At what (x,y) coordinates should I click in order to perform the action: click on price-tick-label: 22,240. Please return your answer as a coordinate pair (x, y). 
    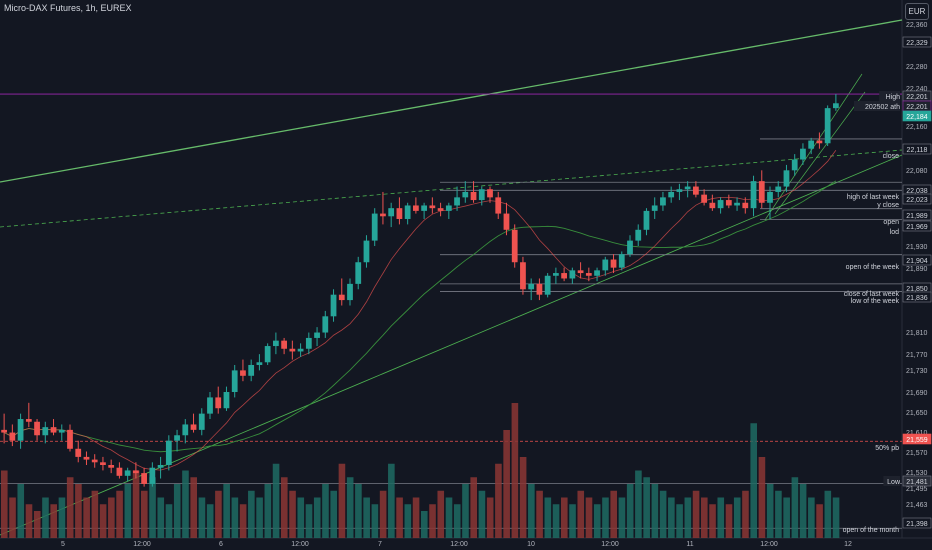
    Looking at the image, I should click on (917, 89).